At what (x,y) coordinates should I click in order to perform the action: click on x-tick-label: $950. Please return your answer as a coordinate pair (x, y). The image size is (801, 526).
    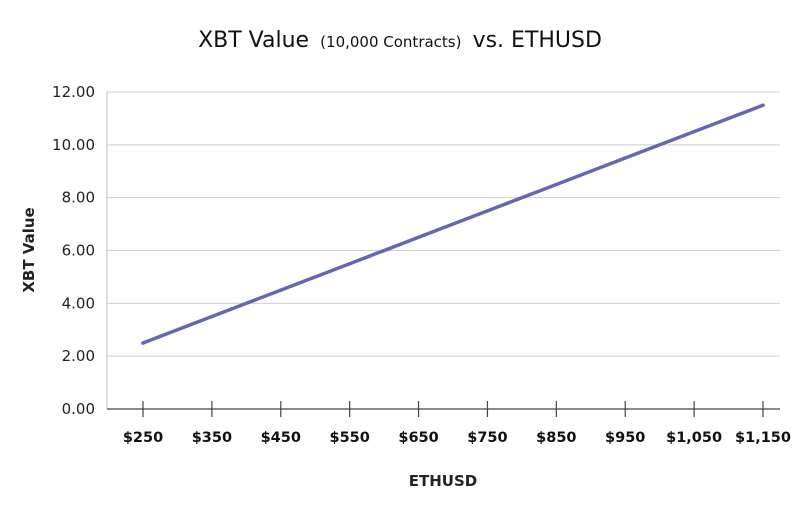
    Looking at the image, I should click on (625, 438).